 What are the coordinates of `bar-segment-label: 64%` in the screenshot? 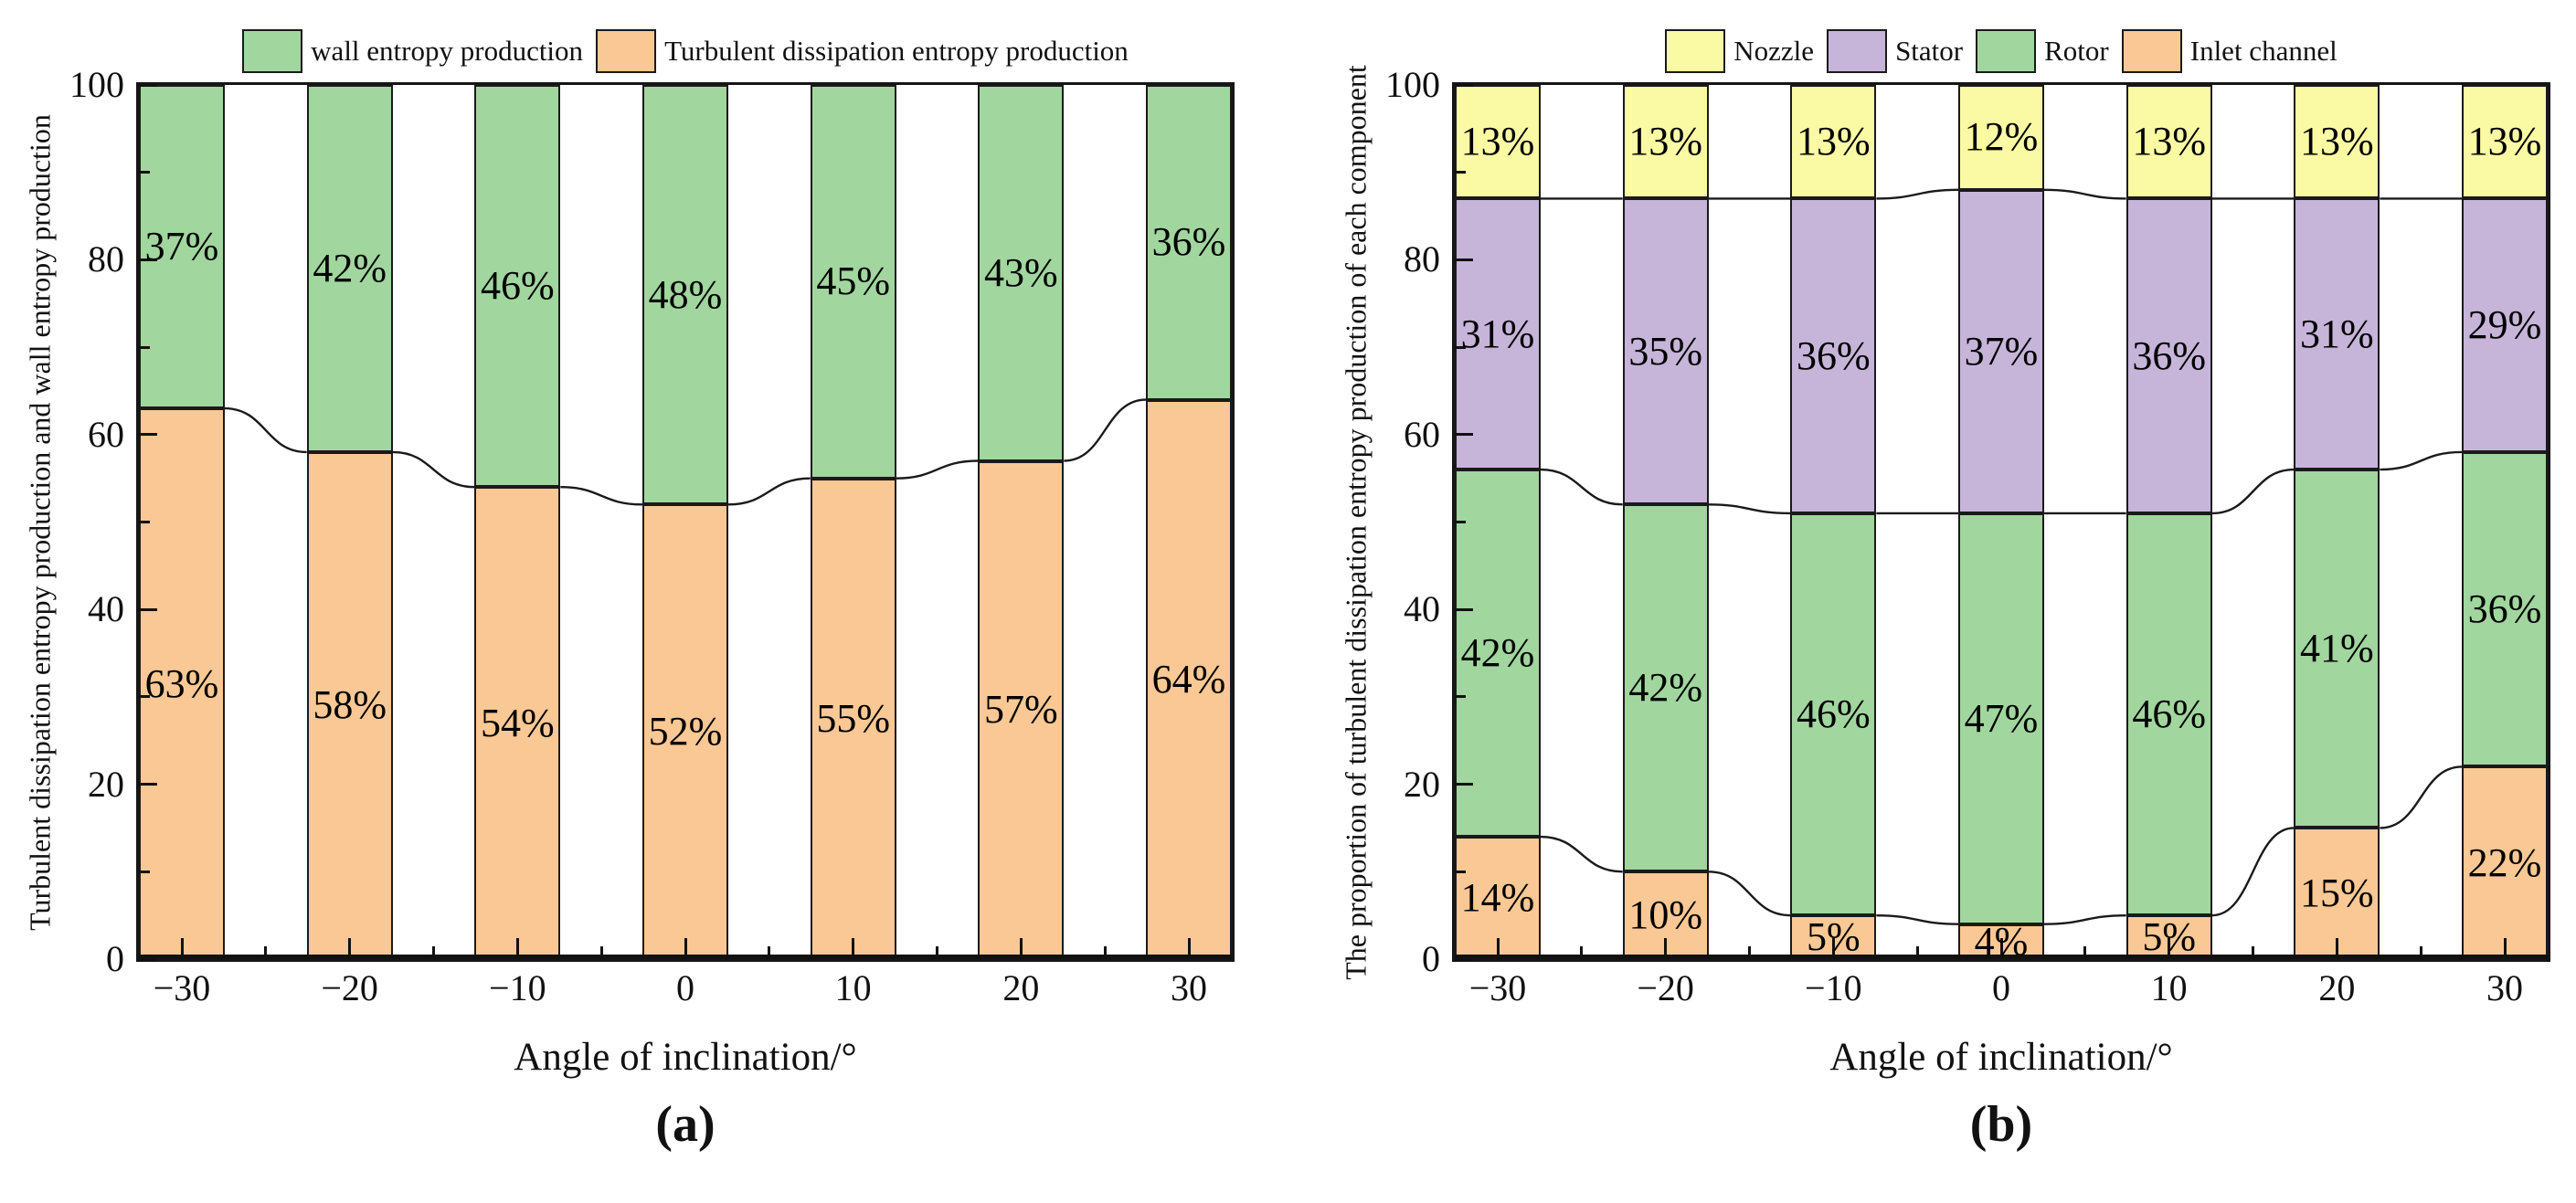 It's located at (1188, 679).